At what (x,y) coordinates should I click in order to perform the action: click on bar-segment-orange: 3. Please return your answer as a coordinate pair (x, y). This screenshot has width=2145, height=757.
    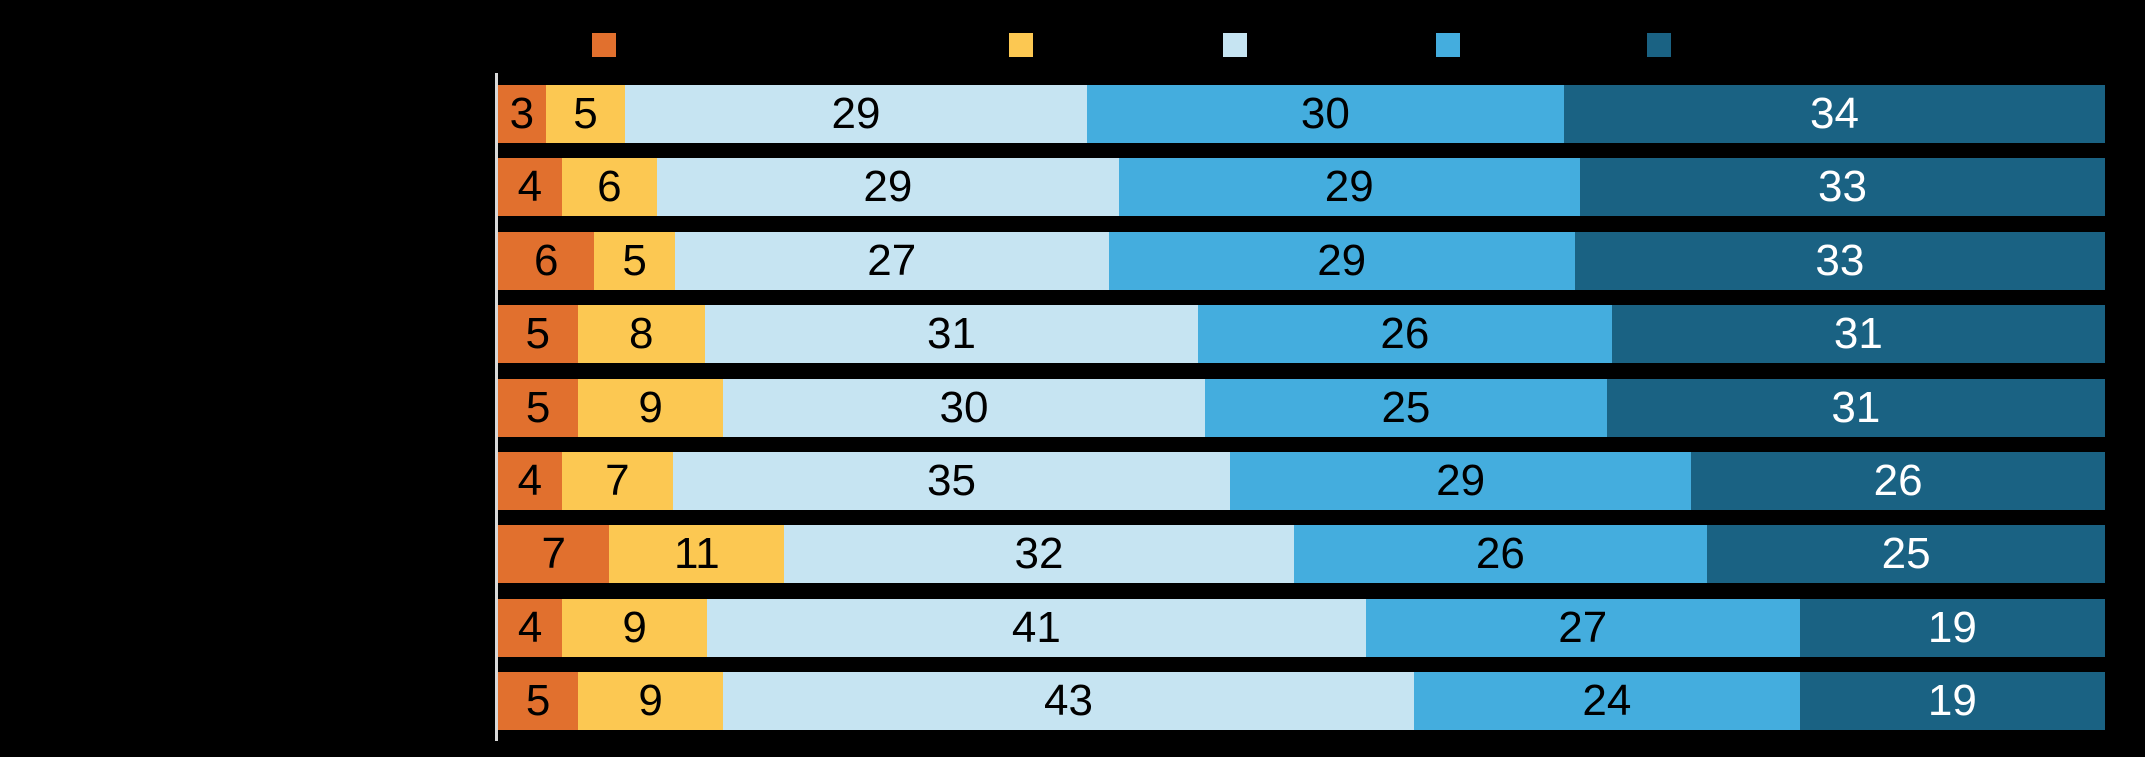
    Looking at the image, I should click on (522, 114).